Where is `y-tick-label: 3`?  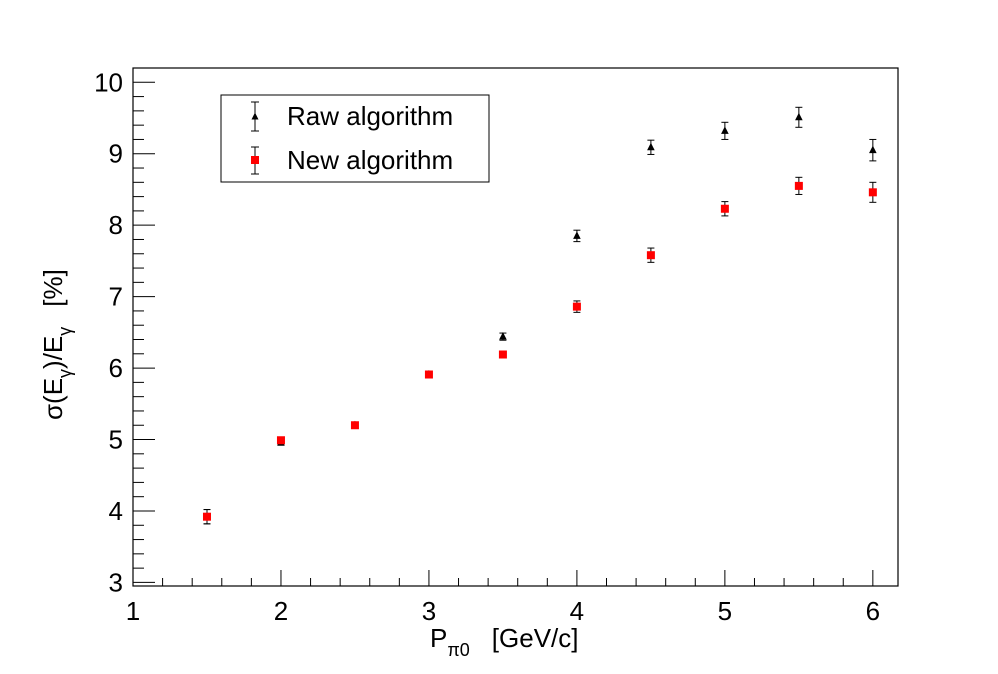 y-tick-label: 3 is located at coordinates (116, 582).